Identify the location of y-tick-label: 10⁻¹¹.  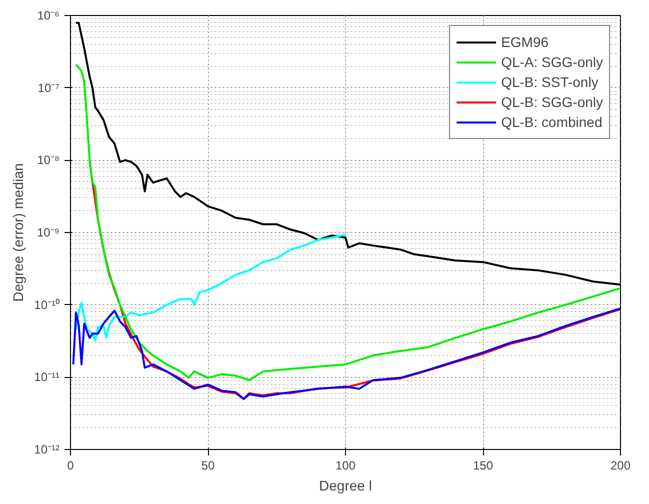
(47, 377).